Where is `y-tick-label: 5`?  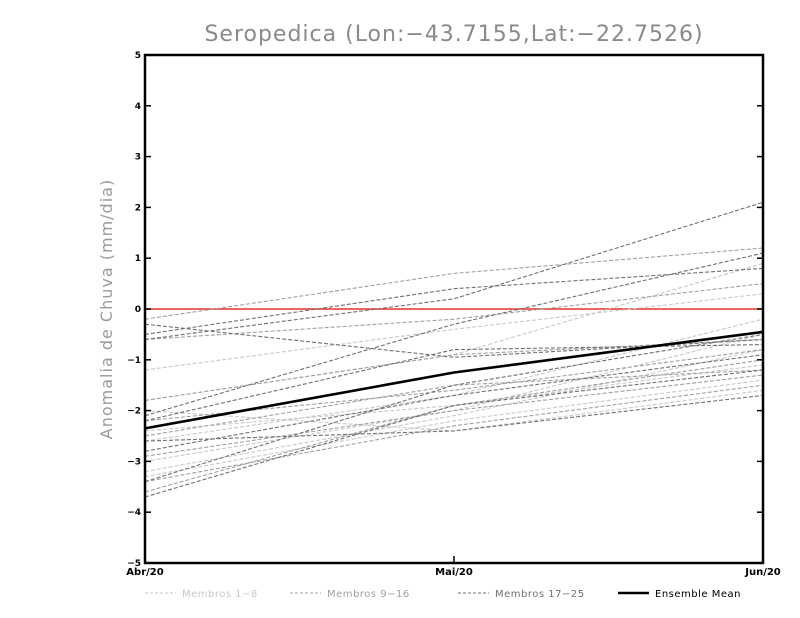
y-tick-label: 5 is located at coordinates (138, 56).